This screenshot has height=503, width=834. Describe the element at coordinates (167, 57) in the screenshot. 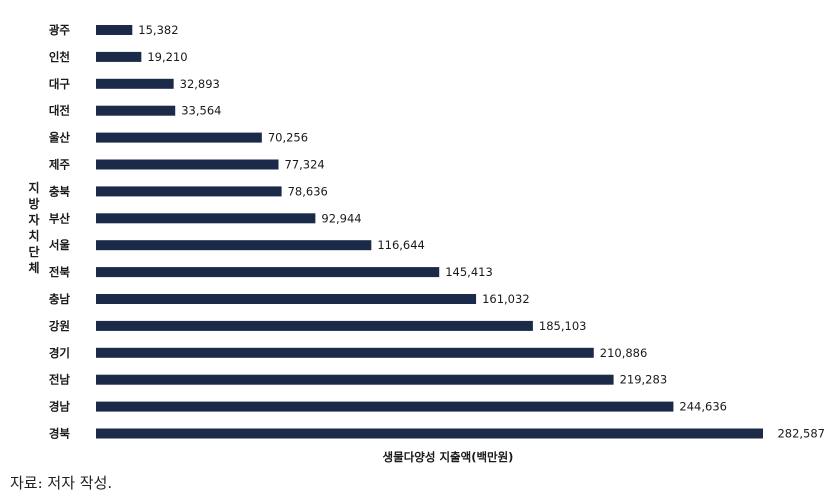

I see `value-label: 19,210` at that location.